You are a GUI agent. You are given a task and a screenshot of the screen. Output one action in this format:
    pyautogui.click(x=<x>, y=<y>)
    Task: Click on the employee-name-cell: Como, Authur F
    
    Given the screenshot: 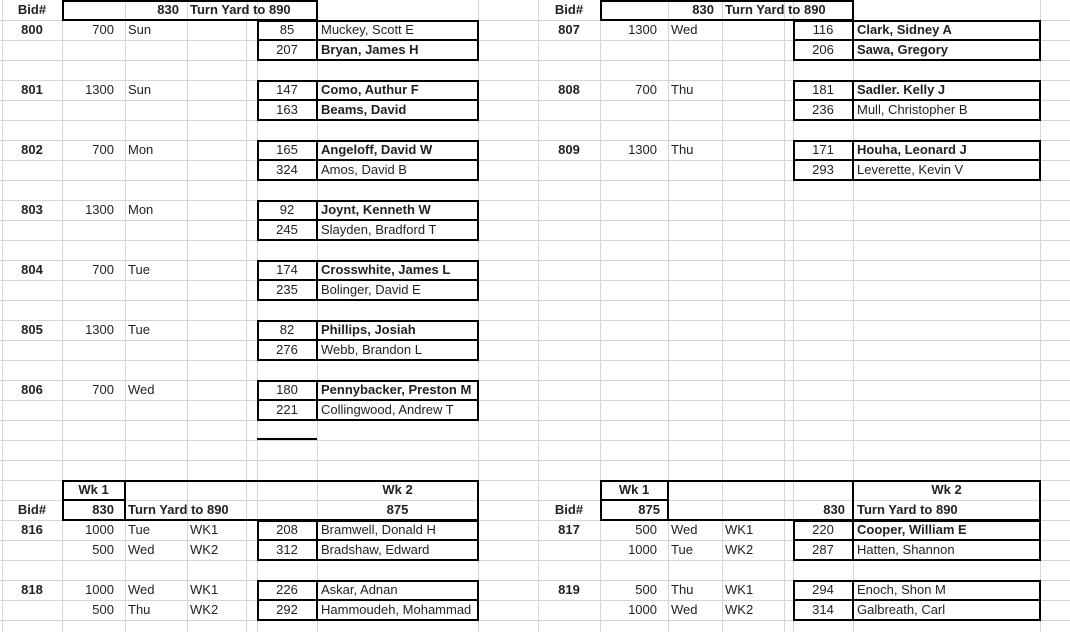 What is the action you would take?
    pyautogui.click(x=370, y=89)
    